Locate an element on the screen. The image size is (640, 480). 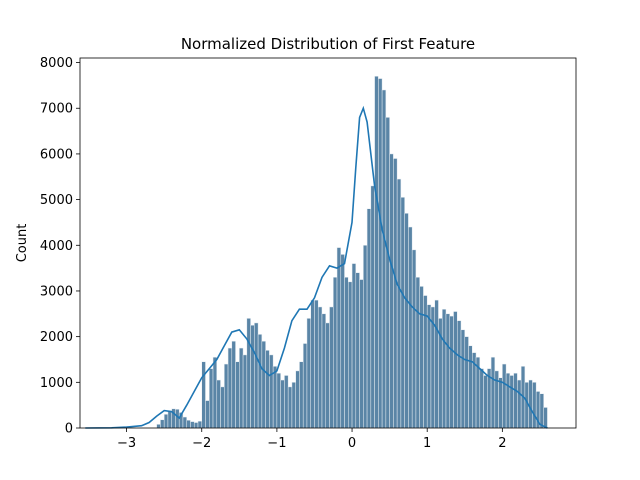
y-tick-label: 6000 is located at coordinates (56, 154).